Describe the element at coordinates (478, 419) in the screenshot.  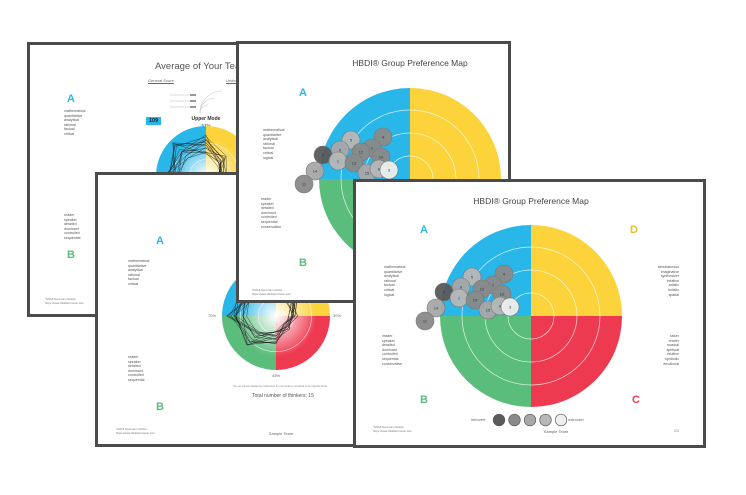
I see `legend-introvert-label: introvert` at that location.